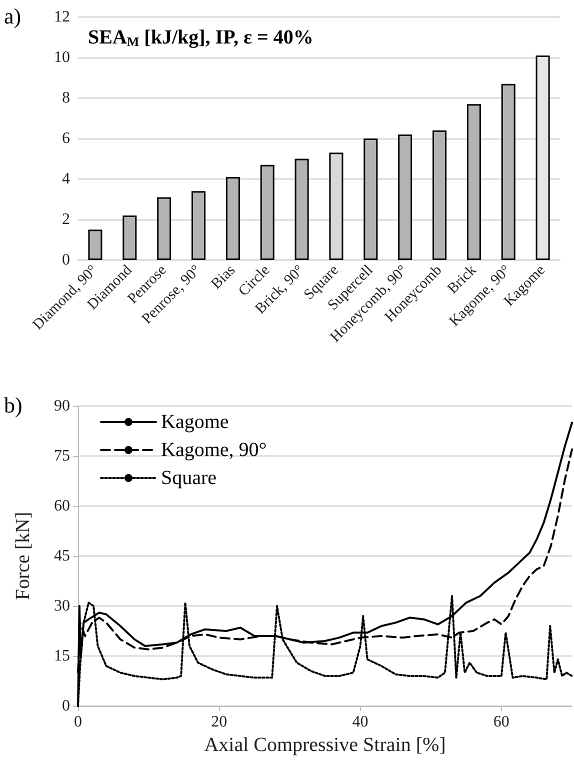 Image resolution: width=574 pixels, height=765 pixels. I want to click on y-tick-label: 0, so click(66, 706).